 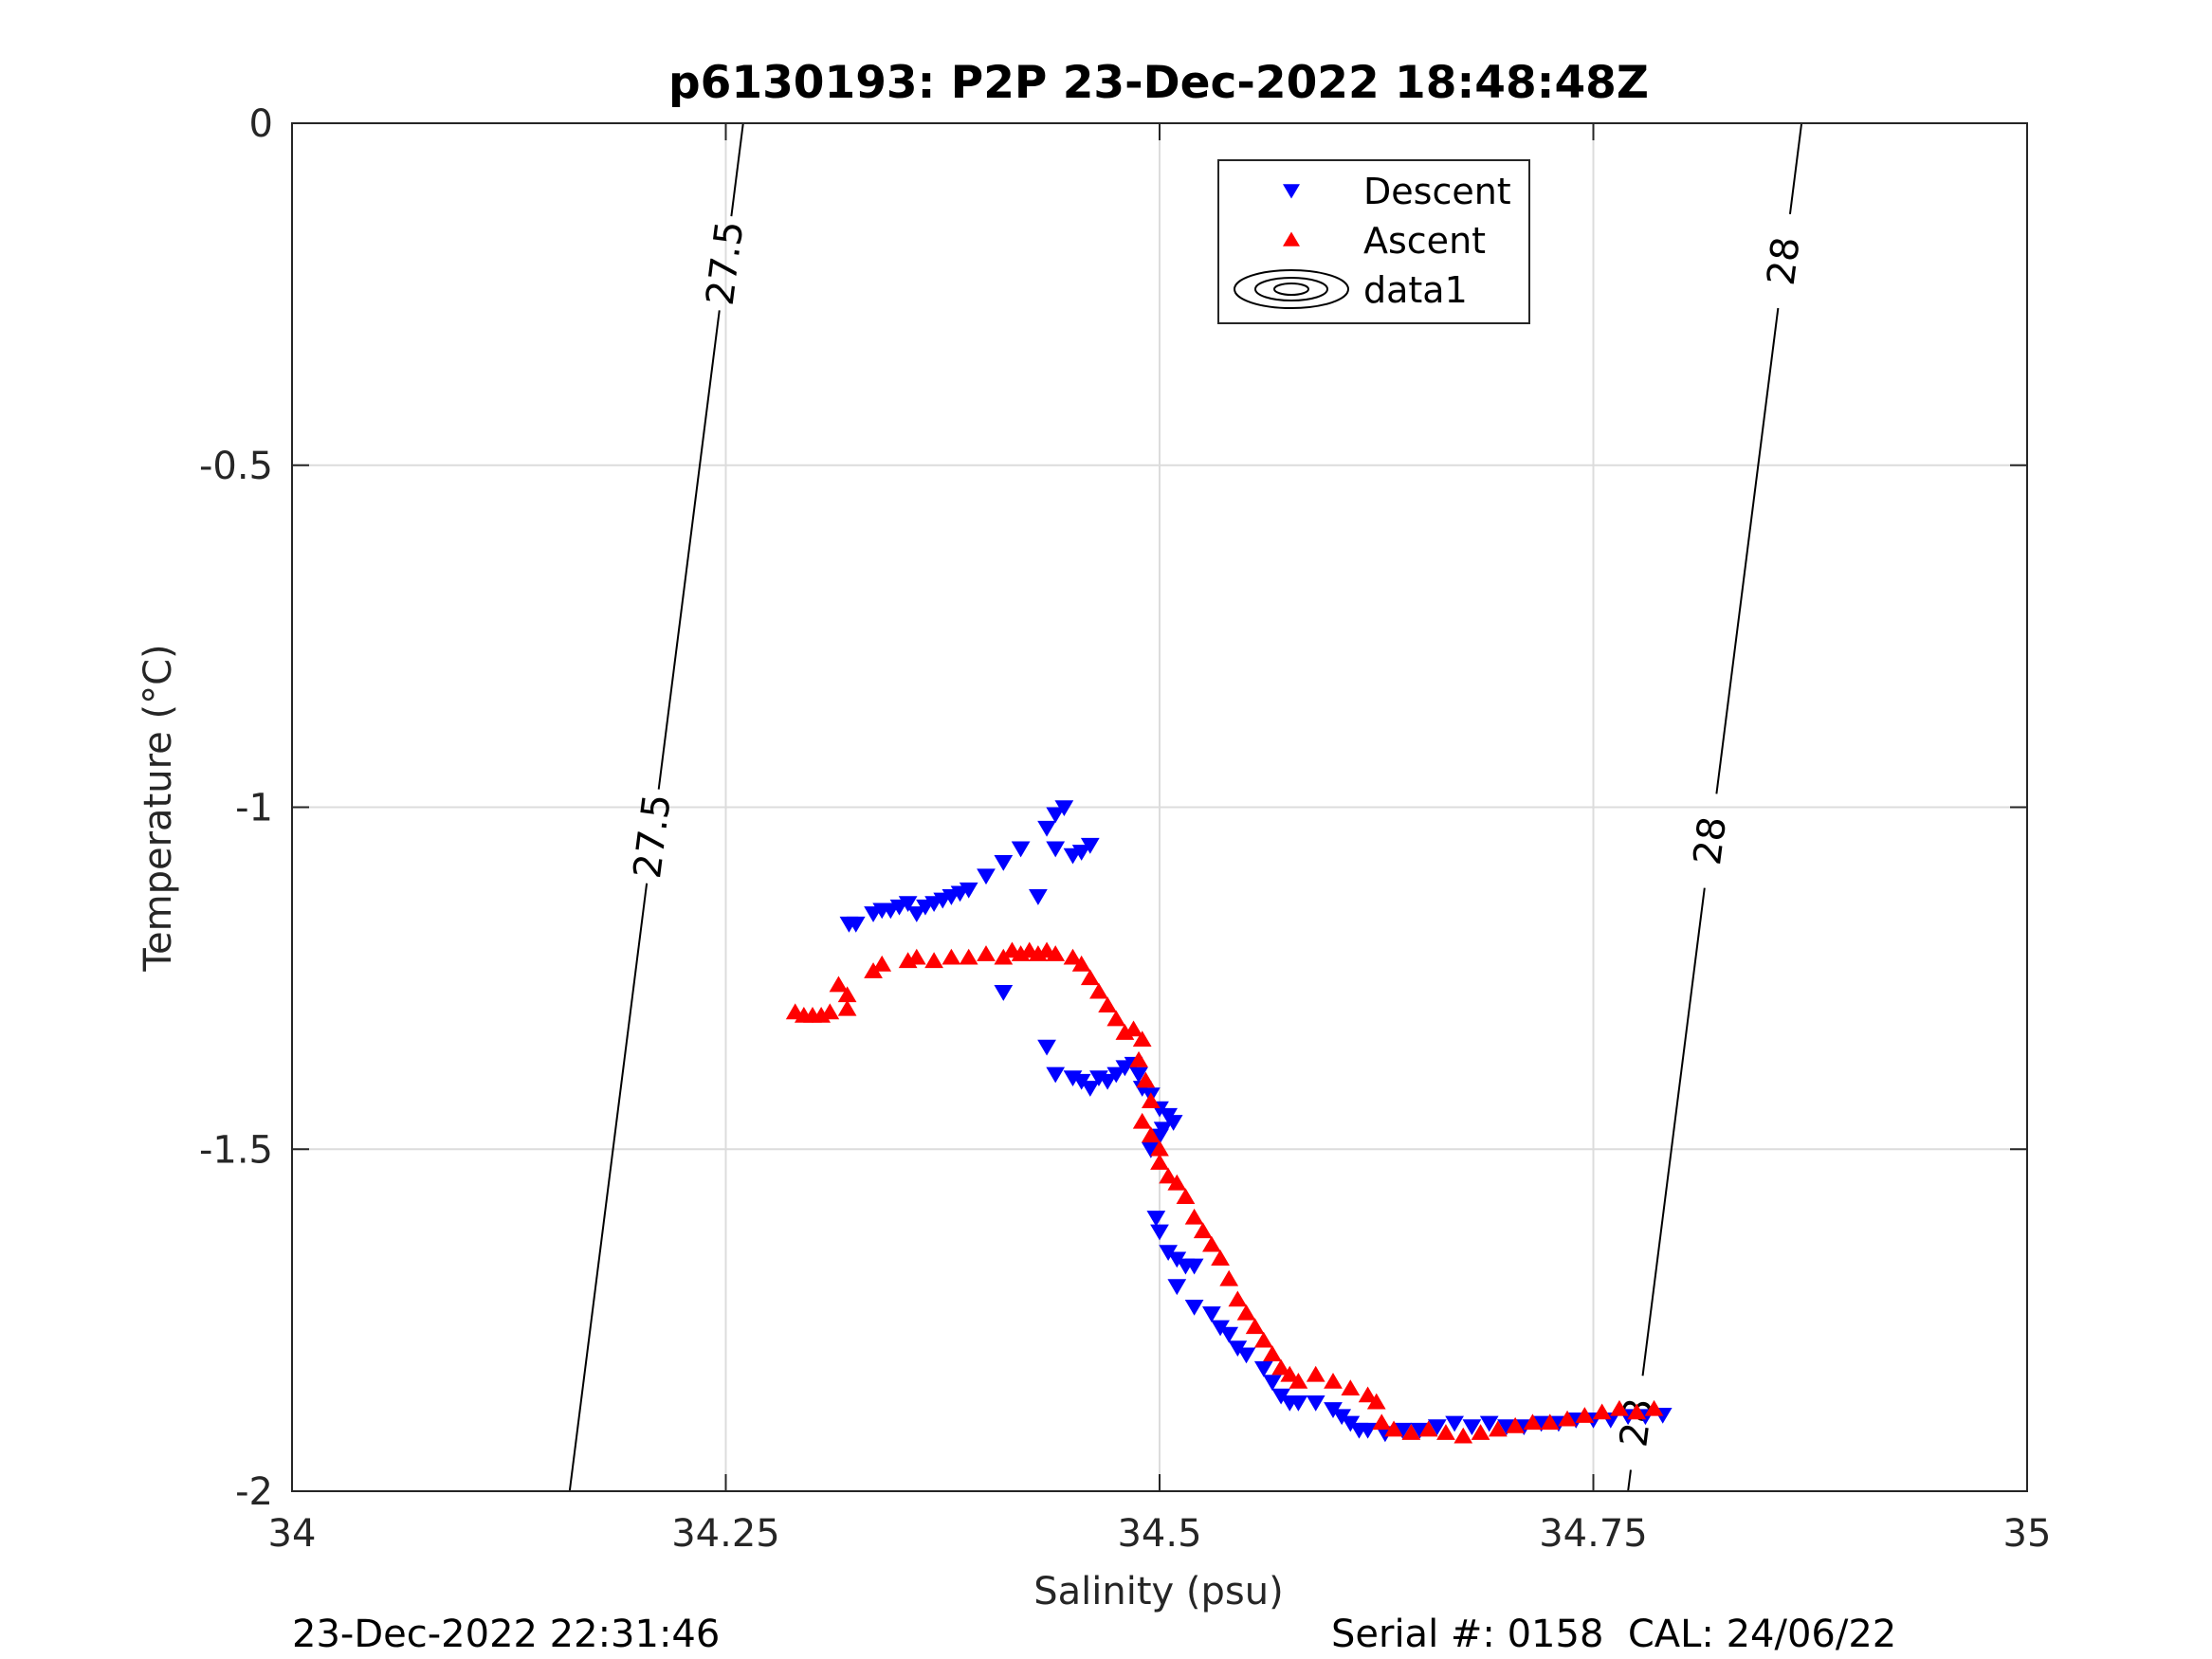 What do you see at coordinates (1158, 83) in the screenshot?
I see `chart-title: p6130193: P2P 23-Dec-2022 18:48:48Z` at bounding box center [1158, 83].